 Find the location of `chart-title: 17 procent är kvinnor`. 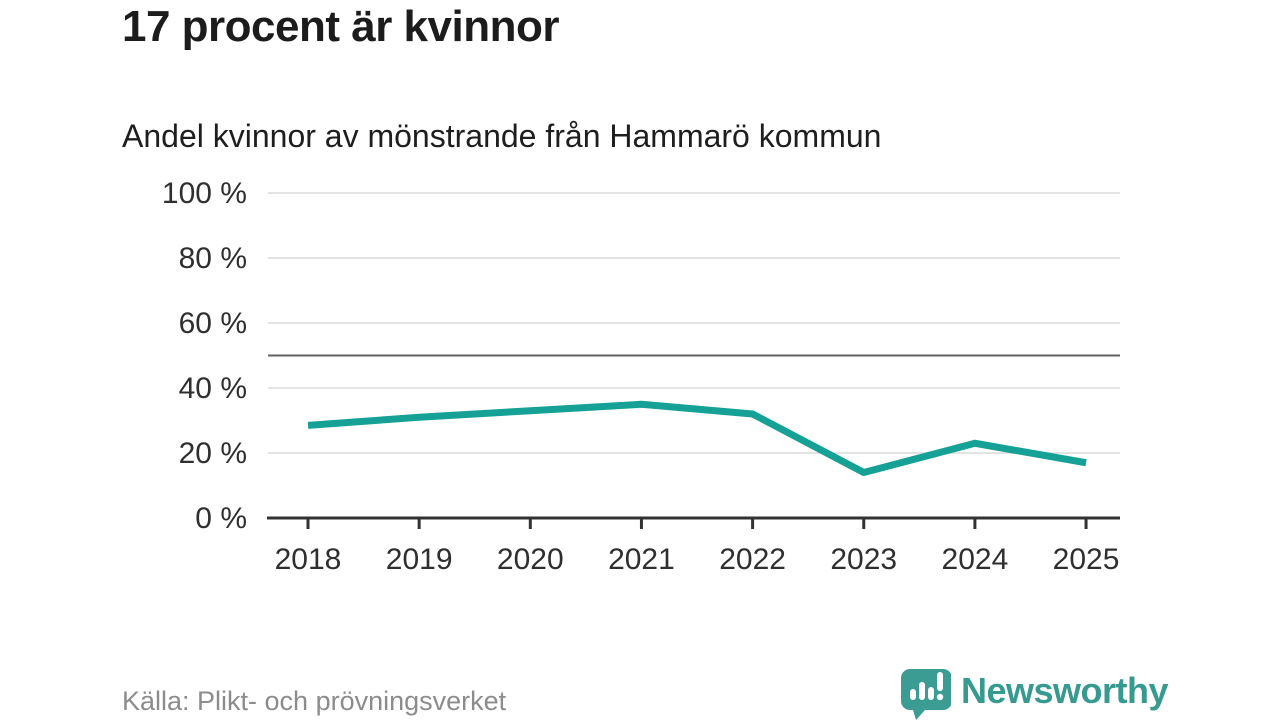

chart-title: 17 procent är kvinnor is located at coordinates (340, 26).